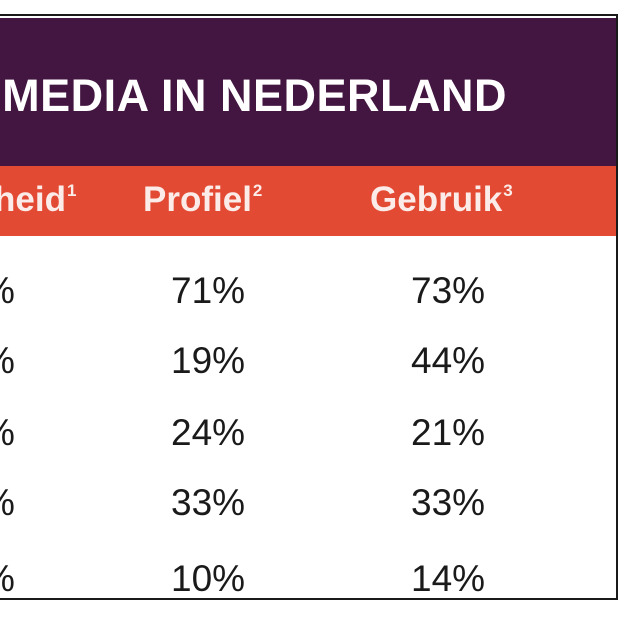 Image resolution: width=620 pixels, height=620 pixels. I want to click on table-cell-gebruik: 21%, so click(448, 432).